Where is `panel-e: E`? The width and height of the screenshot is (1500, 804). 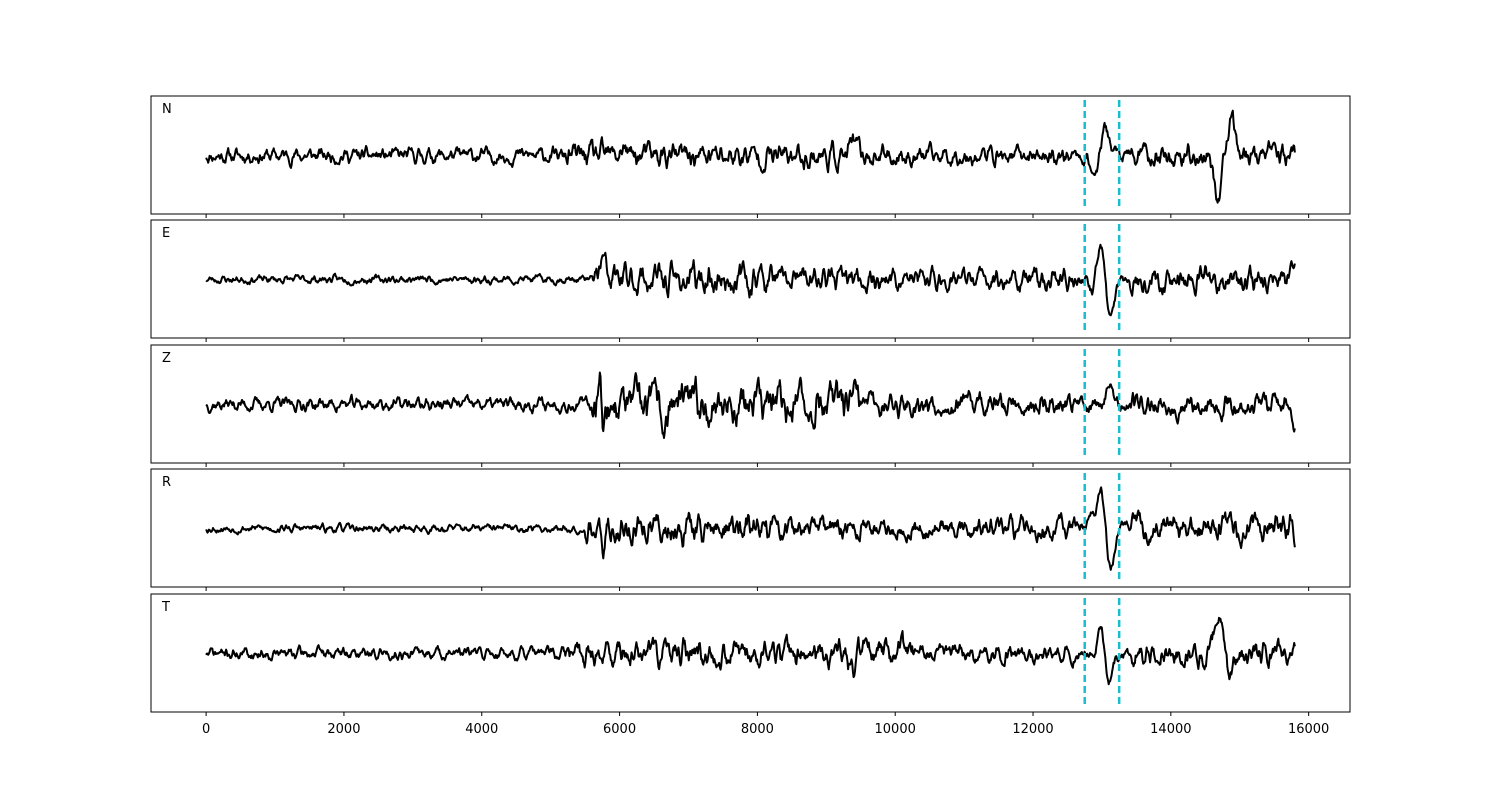 panel-e: E is located at coordinates (750, 280).